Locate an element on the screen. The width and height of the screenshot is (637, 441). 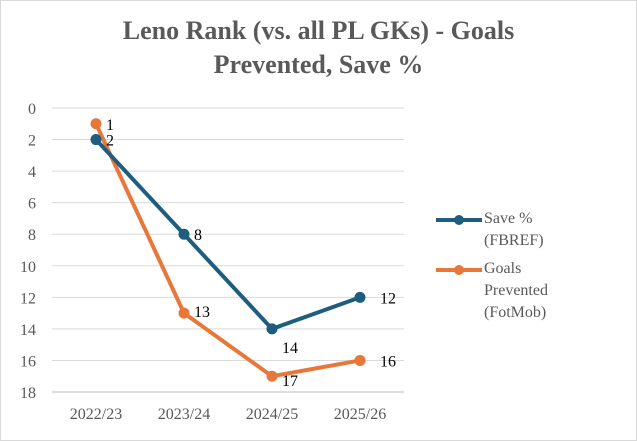
legend-label-save-pct: Save % (FBREF) is located at coordinates (514, 229).